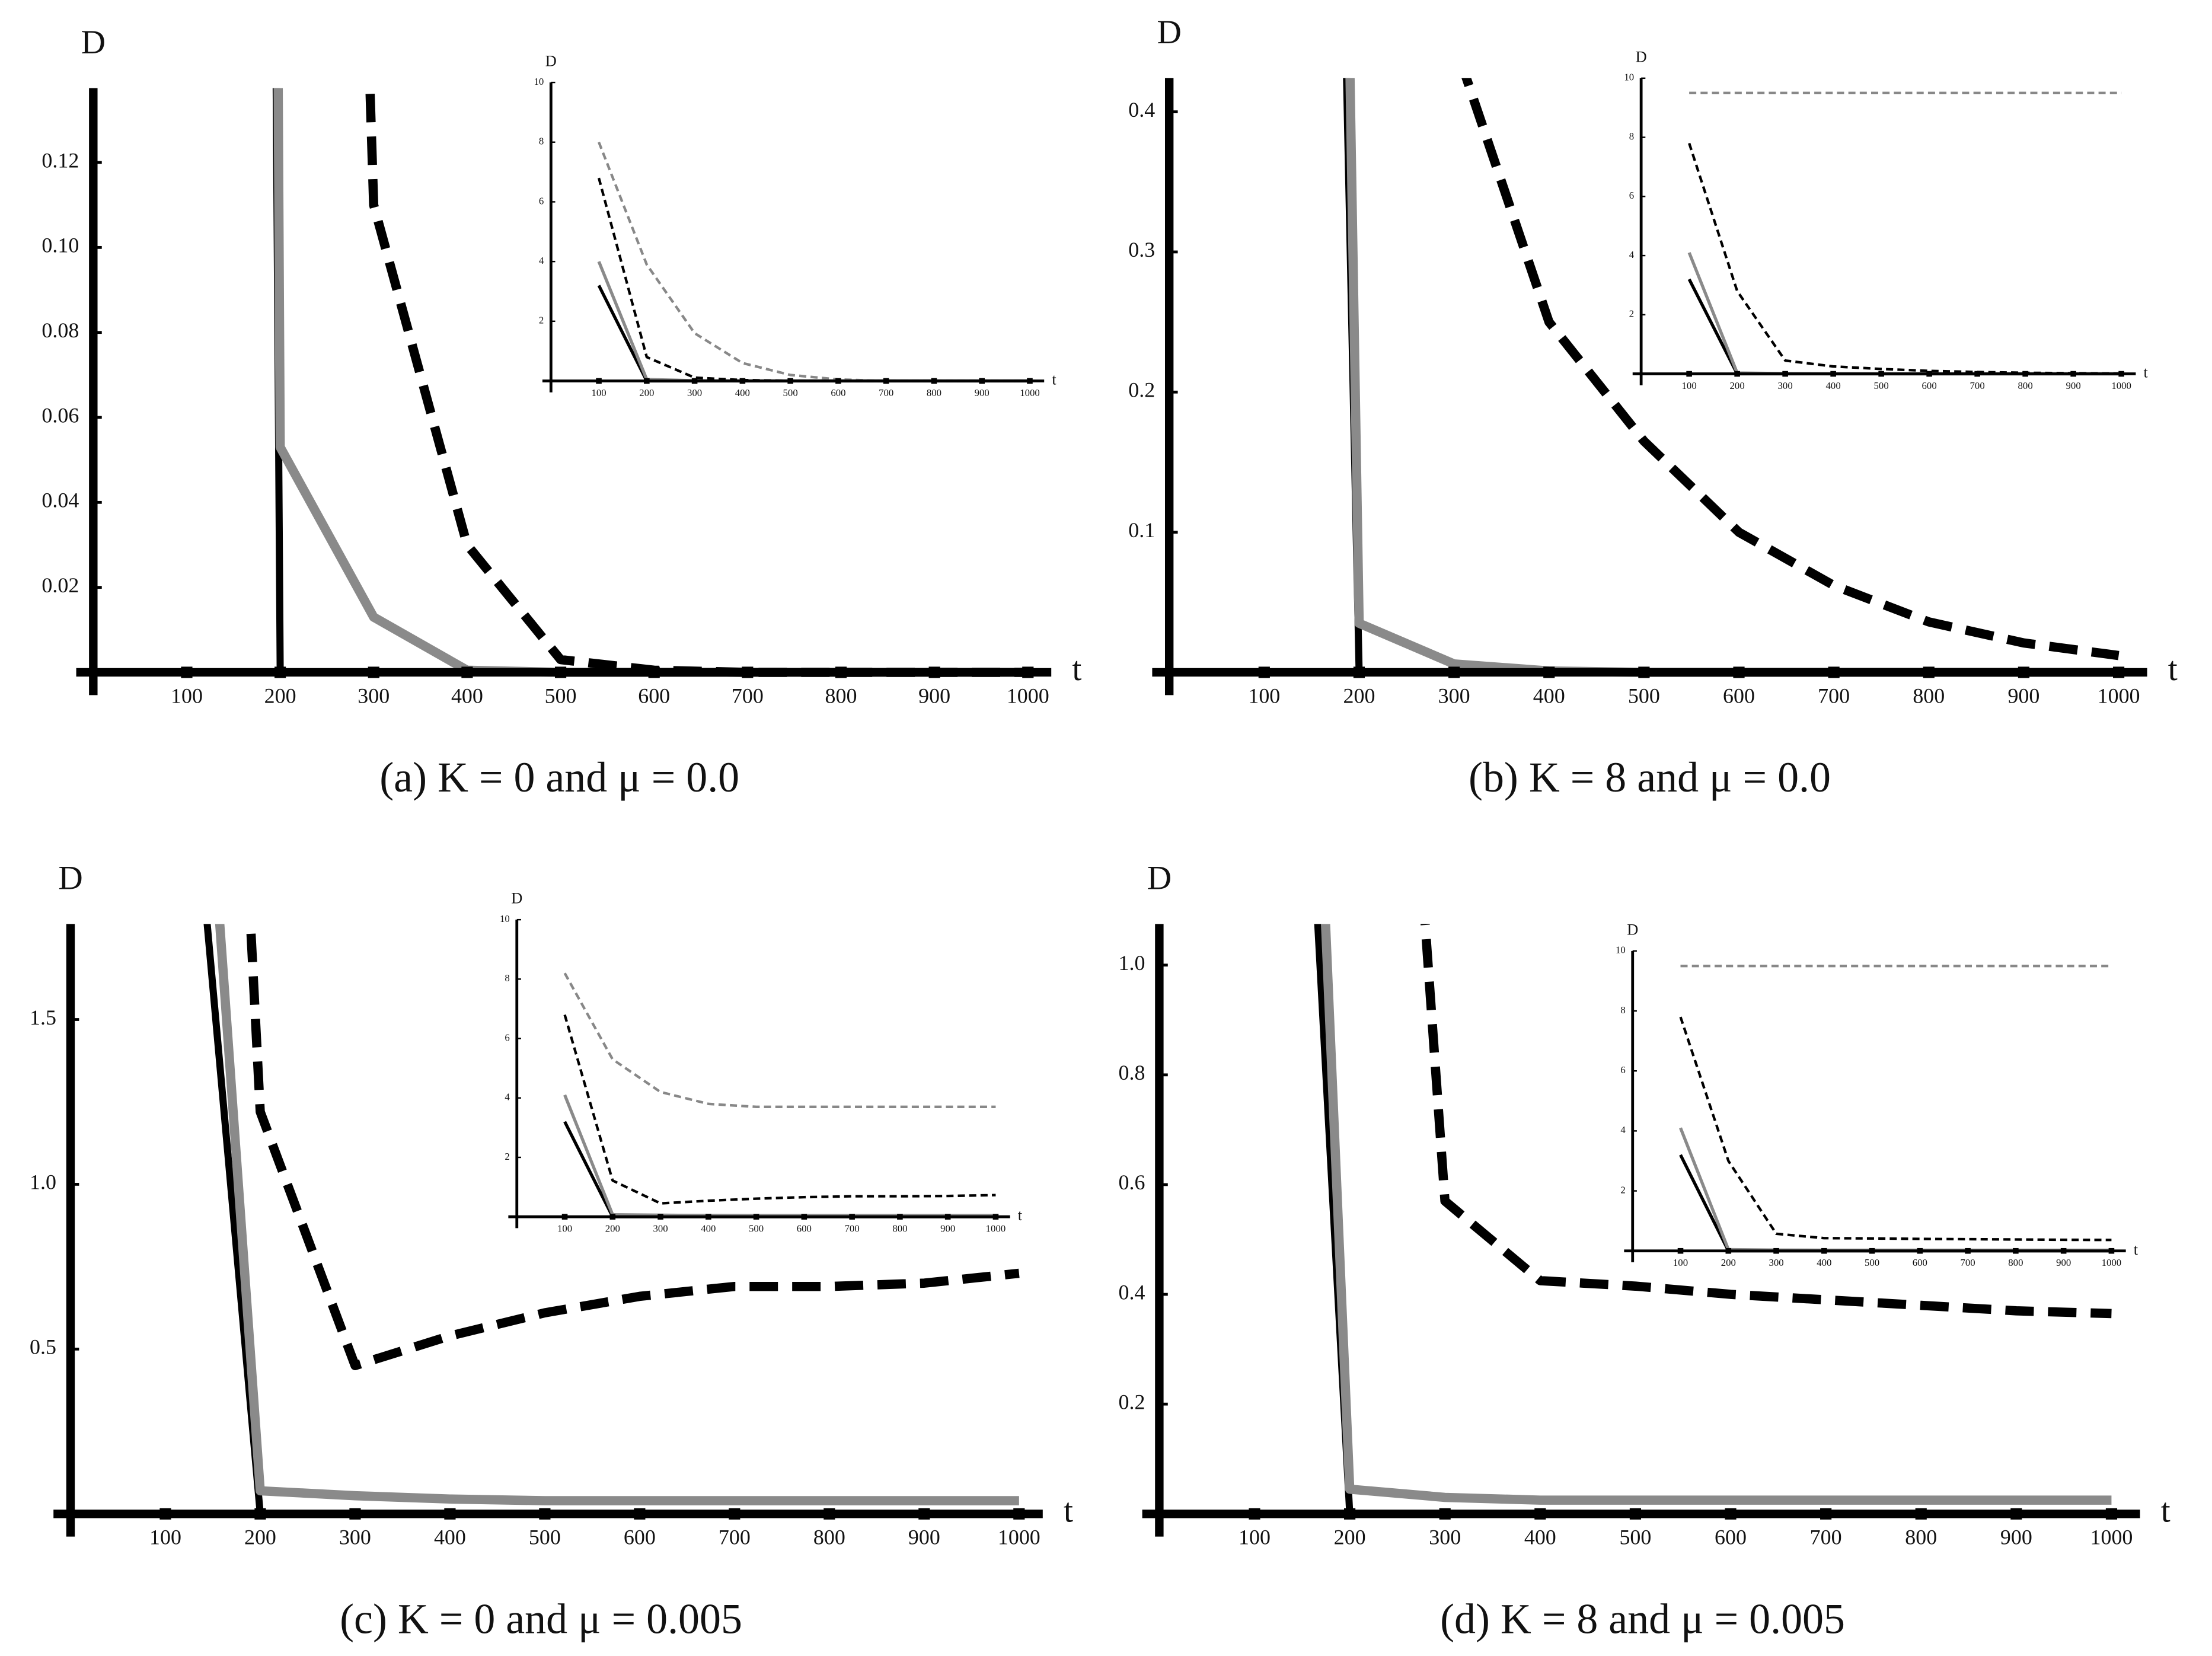 Image resolution: width=2212 pixels, height=1656 pixels. What do you see at coordinates (60, 500) in the screenshot?
I see `y-tick-label: 0.04` at bounding box center [60, 500].